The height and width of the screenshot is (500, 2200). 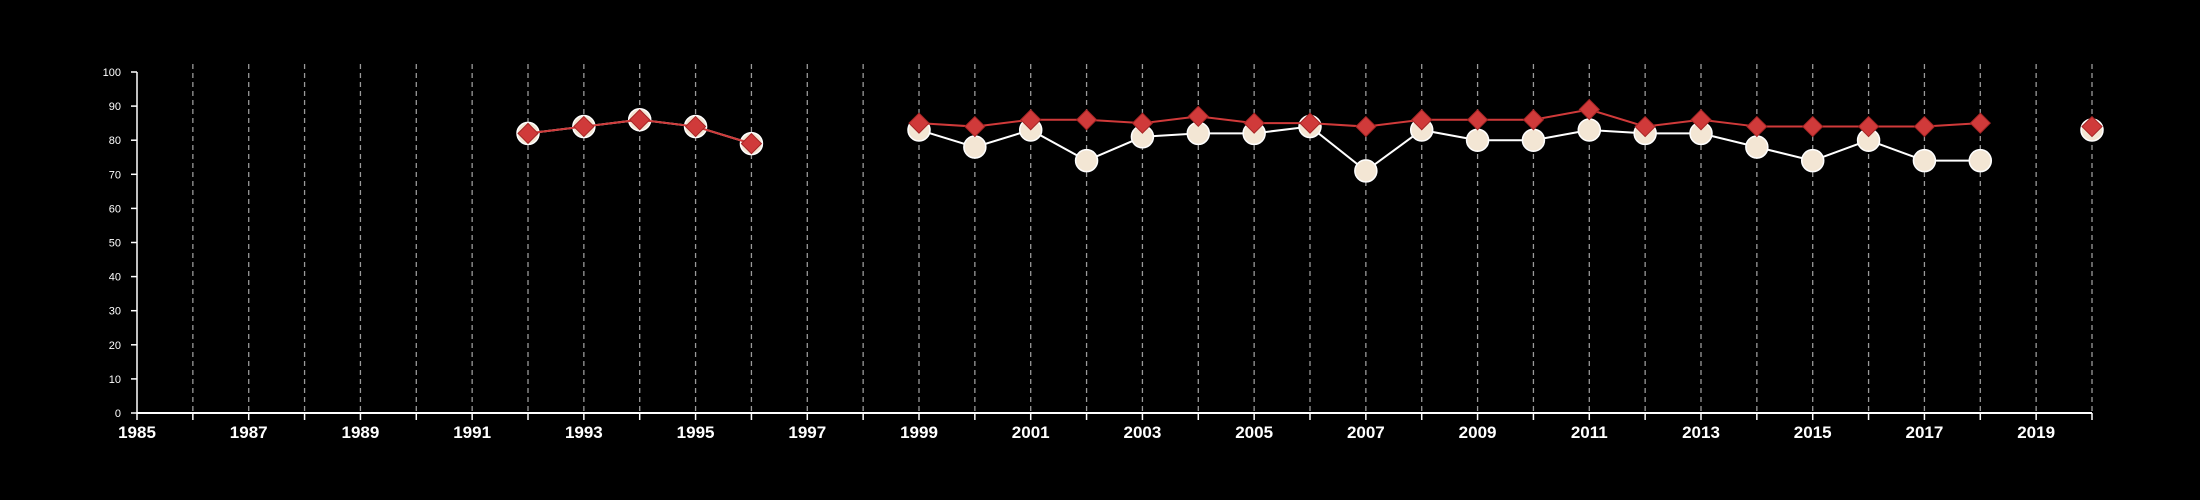 What do you see at coordinates (919, 432) in the screenshot?
I see `x-tick-label: 1999` at bounding box center [919, 432].